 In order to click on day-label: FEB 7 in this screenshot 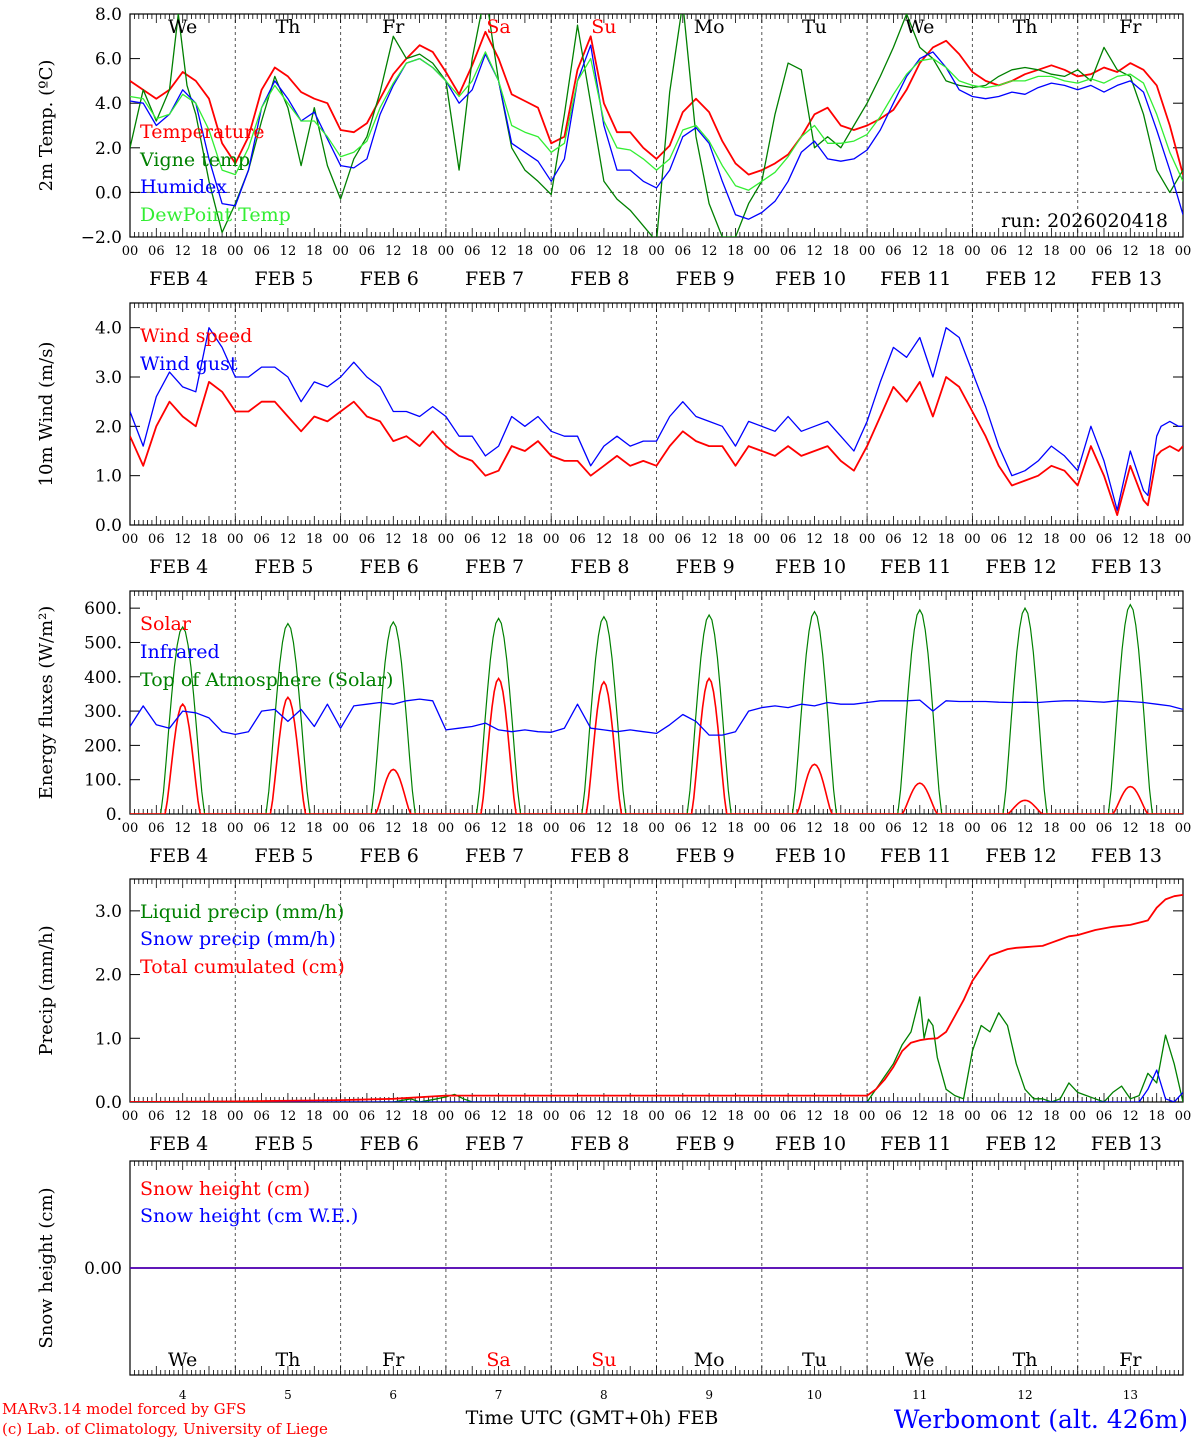, I will do `click(494, 567)`.